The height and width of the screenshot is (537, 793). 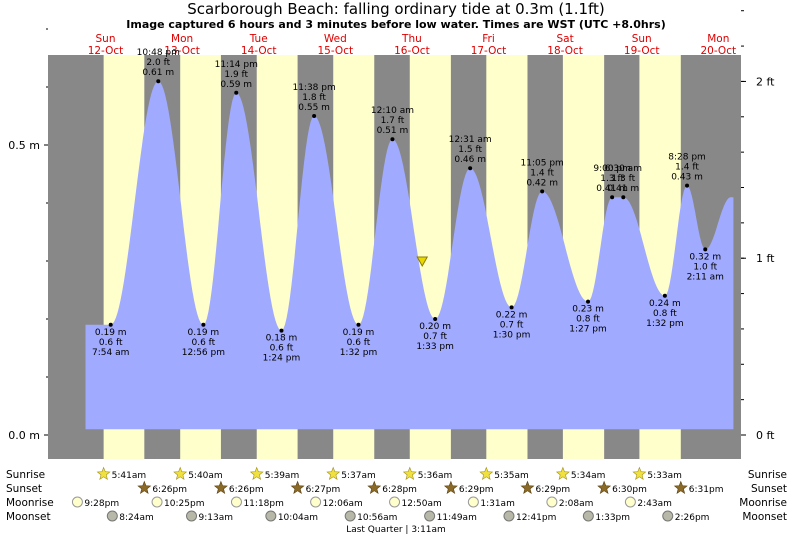 What do you see at coordinates (422, 262) in the screenshot?
I see `current-tide-marker` at bounding box center [422, 262].